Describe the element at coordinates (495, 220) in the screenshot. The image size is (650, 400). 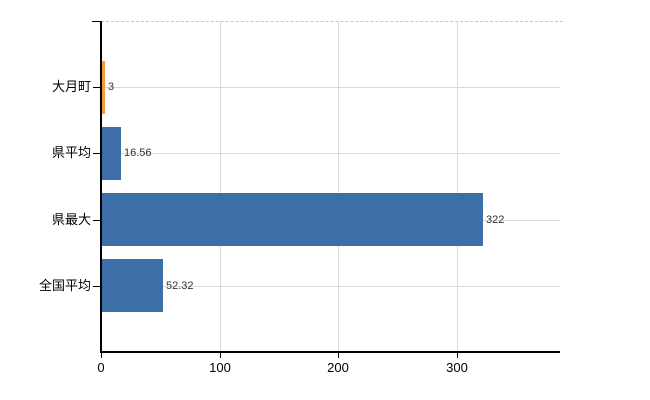
I see `bar-value-label: 322` at that location.